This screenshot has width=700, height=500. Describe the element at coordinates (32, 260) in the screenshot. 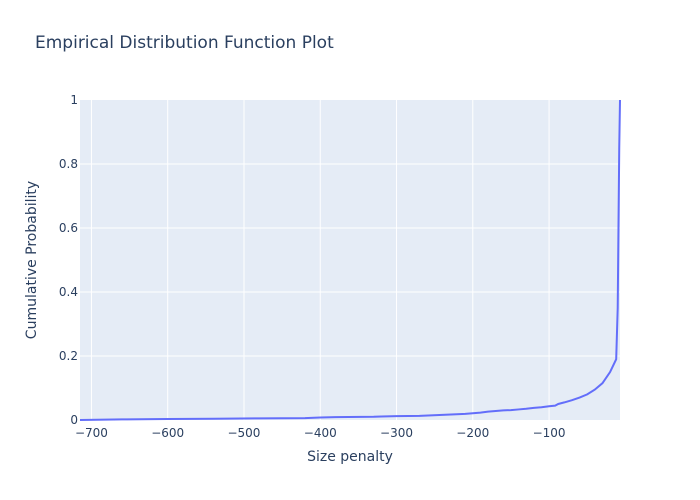

I see `y-axis-label: Cumulative Probability` at that location.